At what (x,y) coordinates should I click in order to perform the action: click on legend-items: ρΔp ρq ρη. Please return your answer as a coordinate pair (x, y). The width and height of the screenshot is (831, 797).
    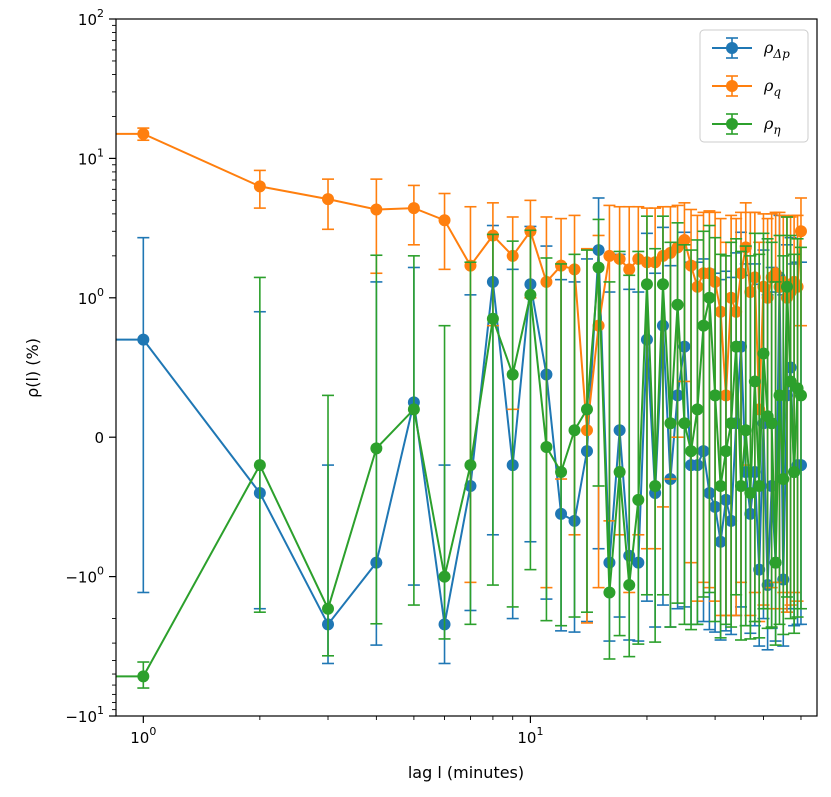
    Looking at the image, I should click on (751, 87).